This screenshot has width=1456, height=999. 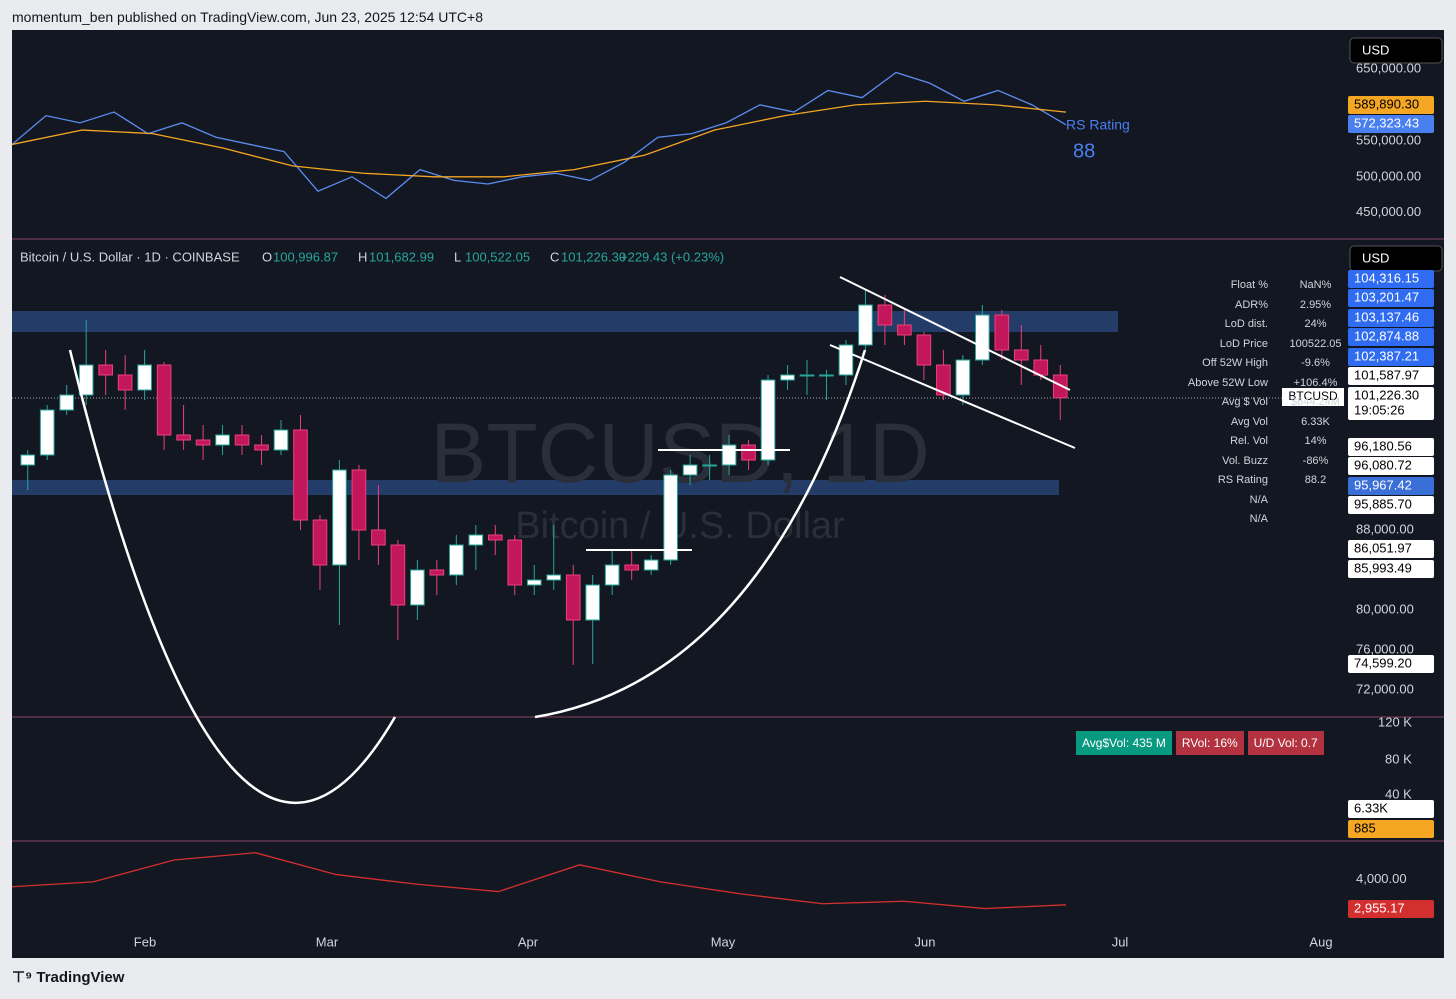 I want to click on stats-row: ADR% 2.95%, so click(x=1265, y=309).